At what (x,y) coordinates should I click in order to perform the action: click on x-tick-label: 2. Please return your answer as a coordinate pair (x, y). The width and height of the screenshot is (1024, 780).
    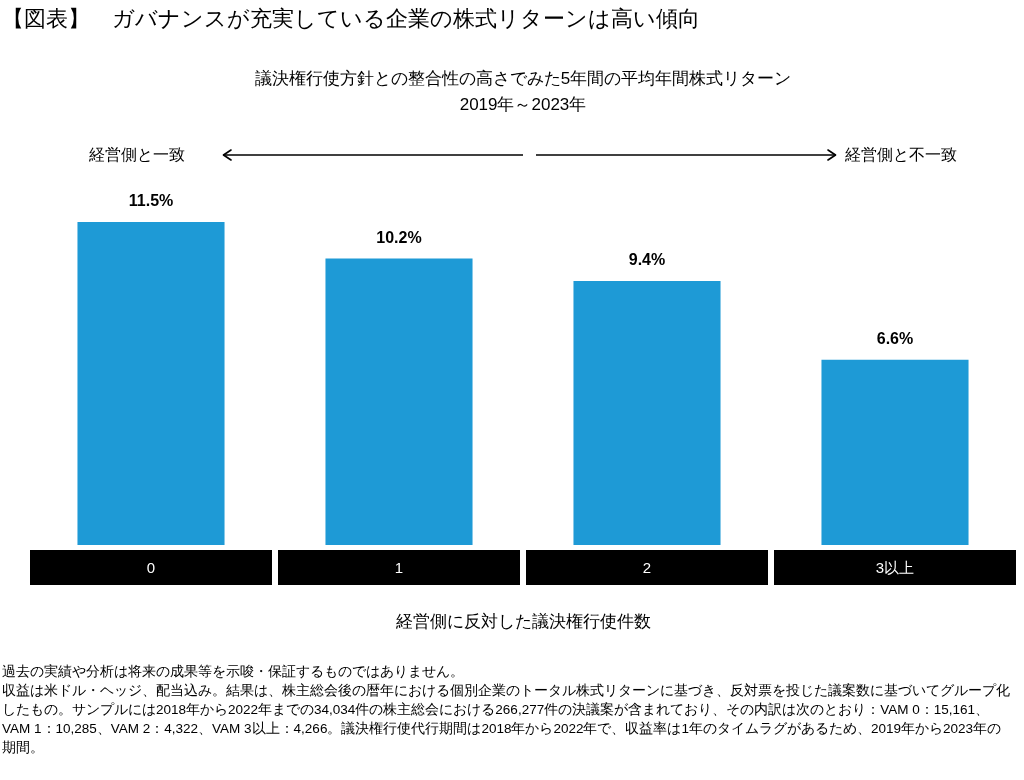
    Looking at the image, I should click on (647, 567).